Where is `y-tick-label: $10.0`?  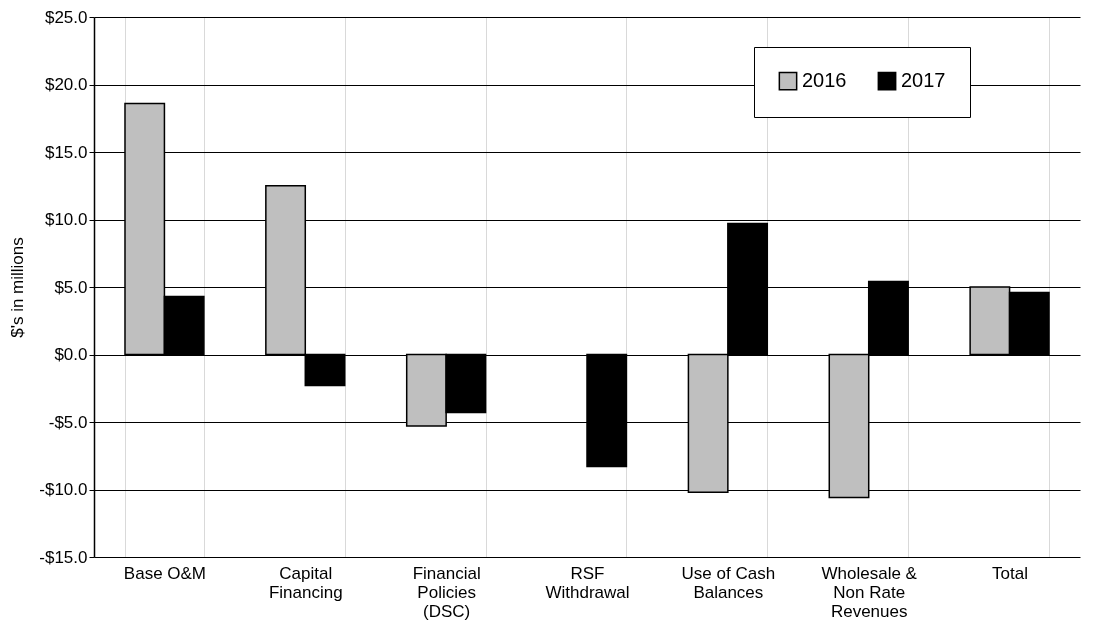 y-tick-label: $10.0 is located at coordinates (66, 219).